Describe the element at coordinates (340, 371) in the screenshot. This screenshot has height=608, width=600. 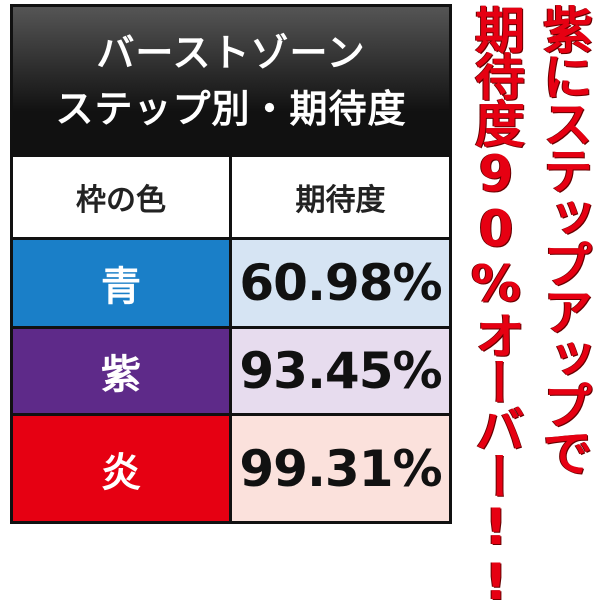
I see `row-value: 93.45%` at that location.